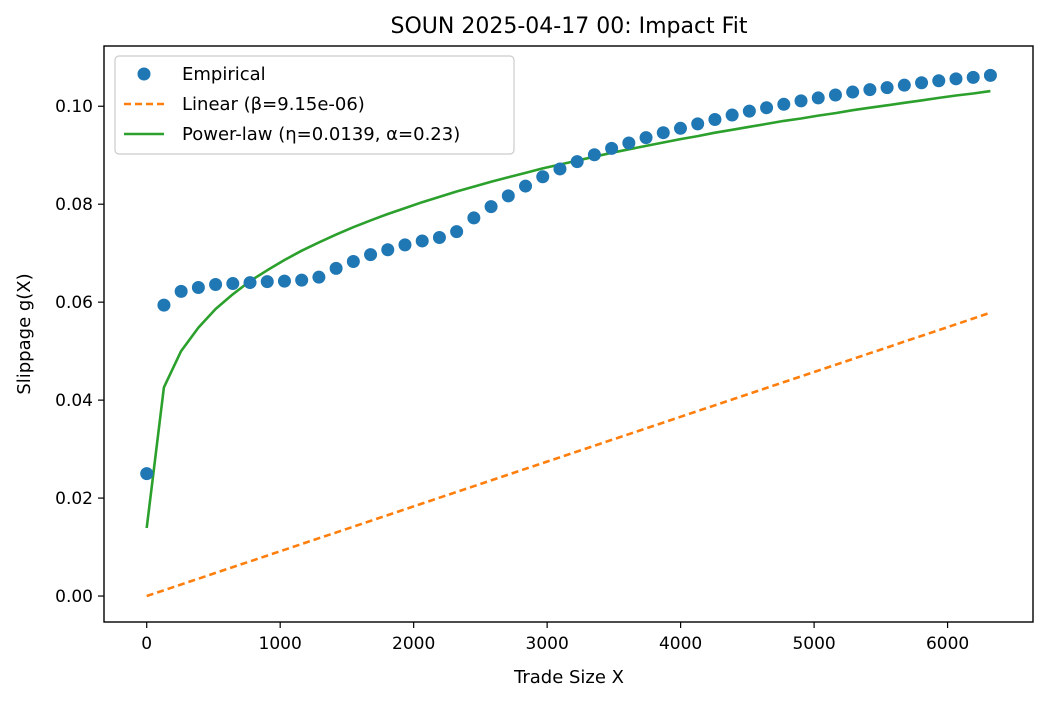 This screenshot has width=1049, height=701. What do you see at coordinates (74, 401) in the screenshot?
I see `y-tick-label: 0.04` at bounding box center [74, 401].